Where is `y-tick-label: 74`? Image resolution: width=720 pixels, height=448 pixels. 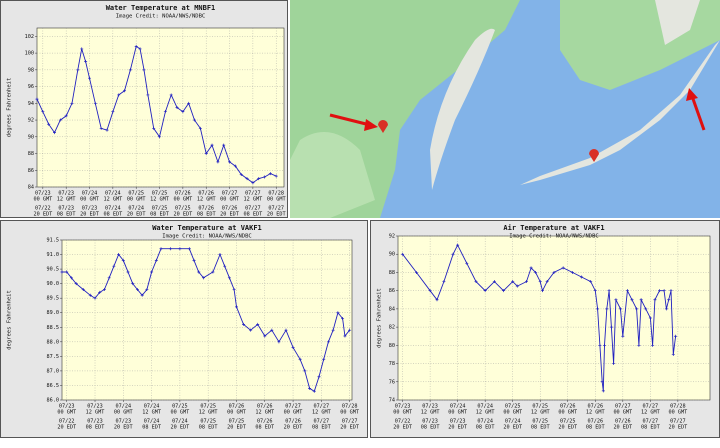
y-tick-label: 74 is located at coordinates (392, 401).